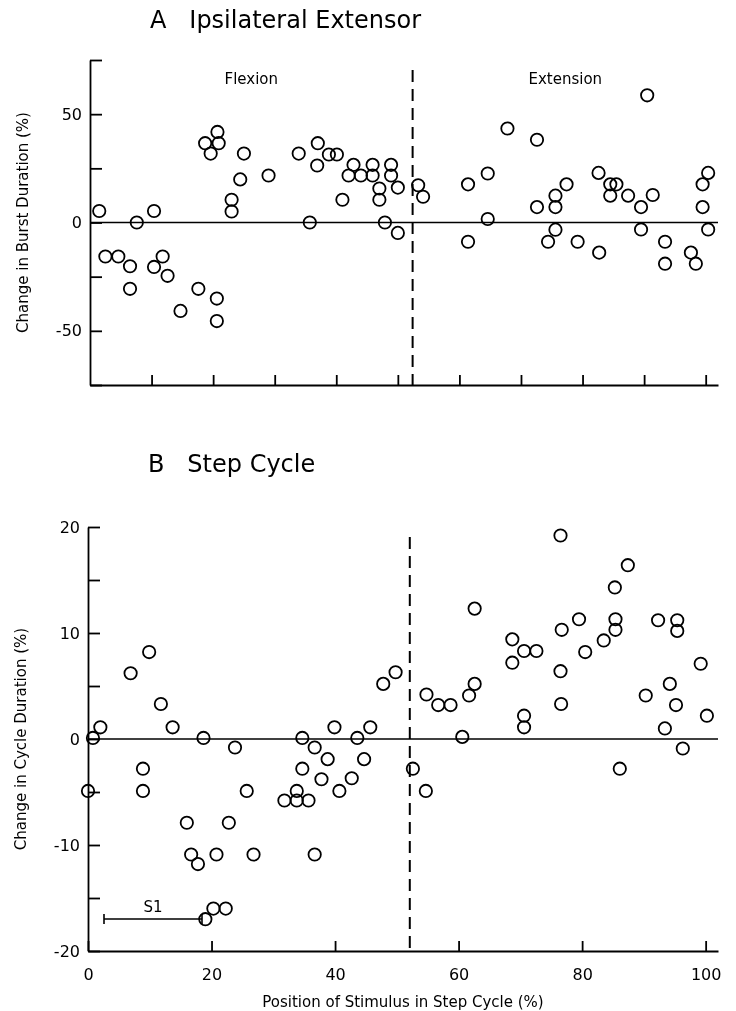  What do you see at coordinates (21, 739) in the screenshot?
I see `y-axis-title: Change in Cycle Duration (%)` at bounding box center [21, 739].